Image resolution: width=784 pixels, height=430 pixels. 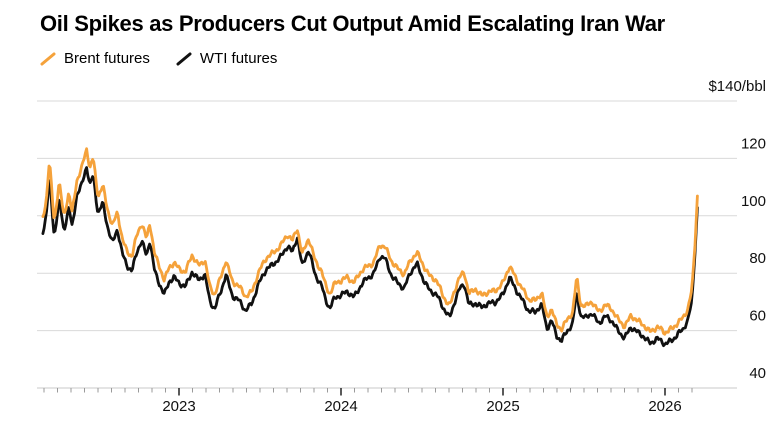 I want to click on legend-item-brent: Brent futures, so click(x=95, y=58).